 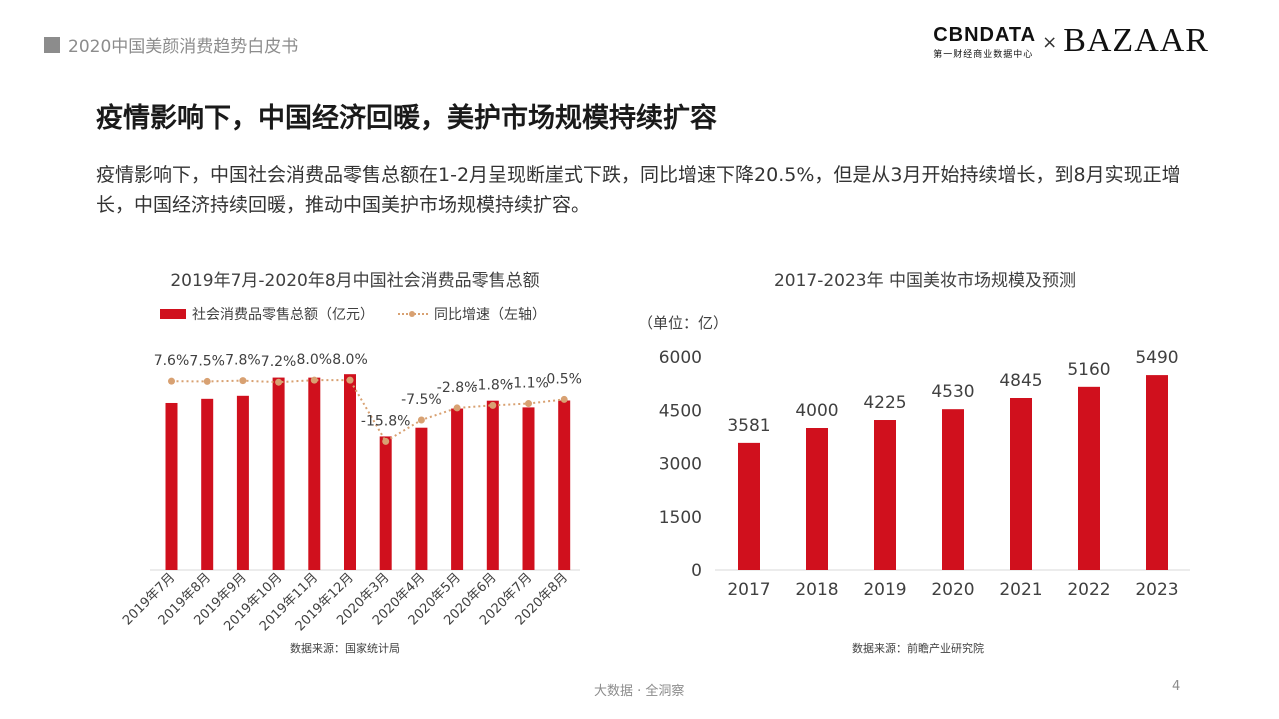 What do you see at coordinates (528, 384) in the screenshot?
I see `growth-rate-data-label: -1.1%` at bounding box center [528, 384].